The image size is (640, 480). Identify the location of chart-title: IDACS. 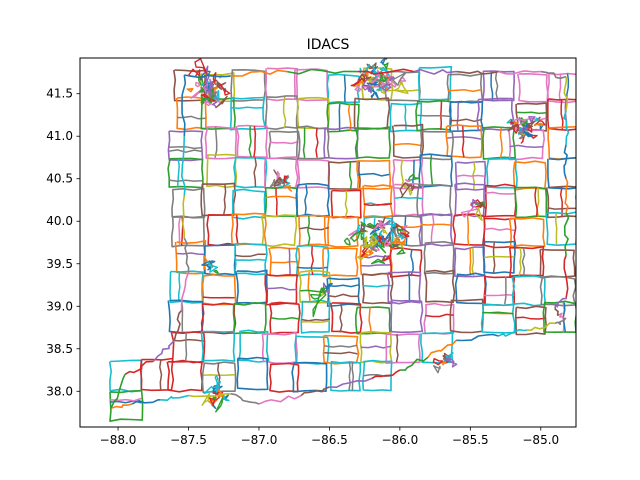
(328, 45).